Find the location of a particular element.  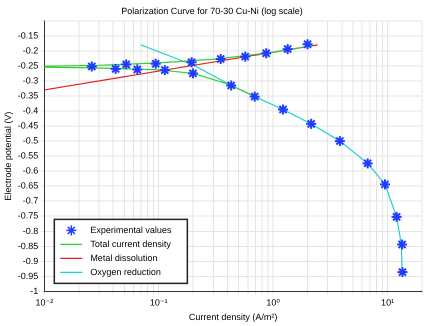

y-tick-label: -0.85 is located at coordinates (28, 245).